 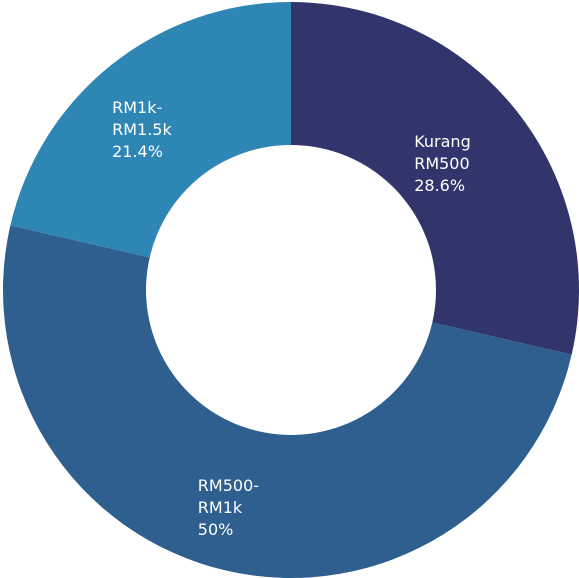 What do you see at coordinates (440, 186) in the screenshot?
I see `value-label: 28.6%` at bounding box center [440, 186].